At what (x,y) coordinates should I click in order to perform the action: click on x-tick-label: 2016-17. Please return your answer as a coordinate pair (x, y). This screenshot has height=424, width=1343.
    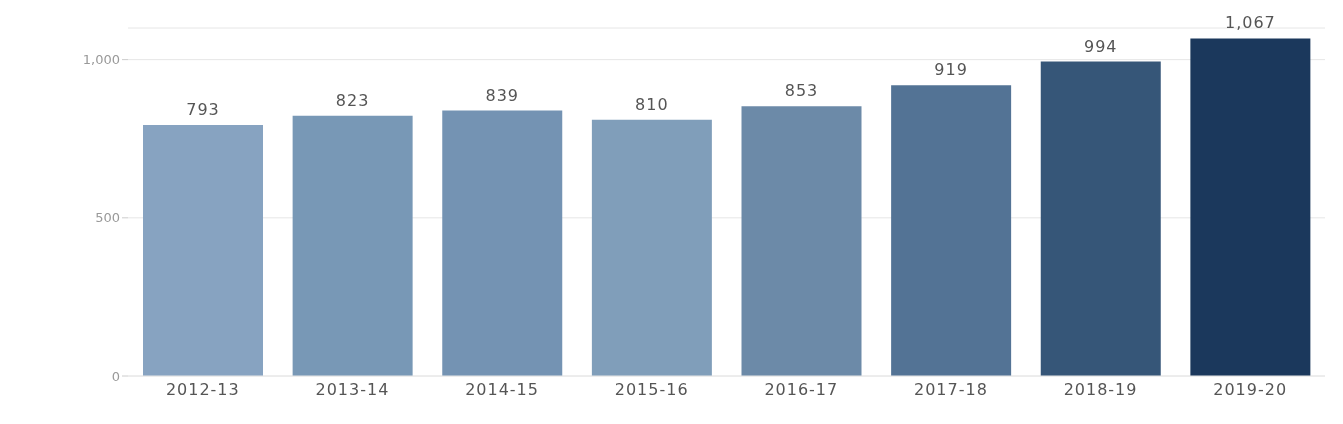
    Looking at the image, I should click on (801, 390).